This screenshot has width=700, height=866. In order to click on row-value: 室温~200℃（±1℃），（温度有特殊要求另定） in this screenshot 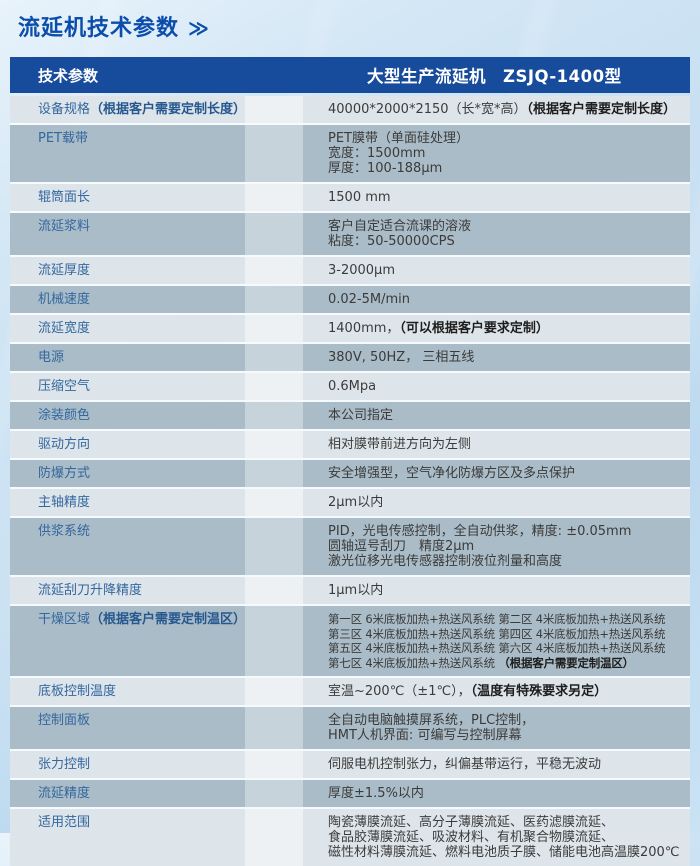, I will do `click(496, 691)`.